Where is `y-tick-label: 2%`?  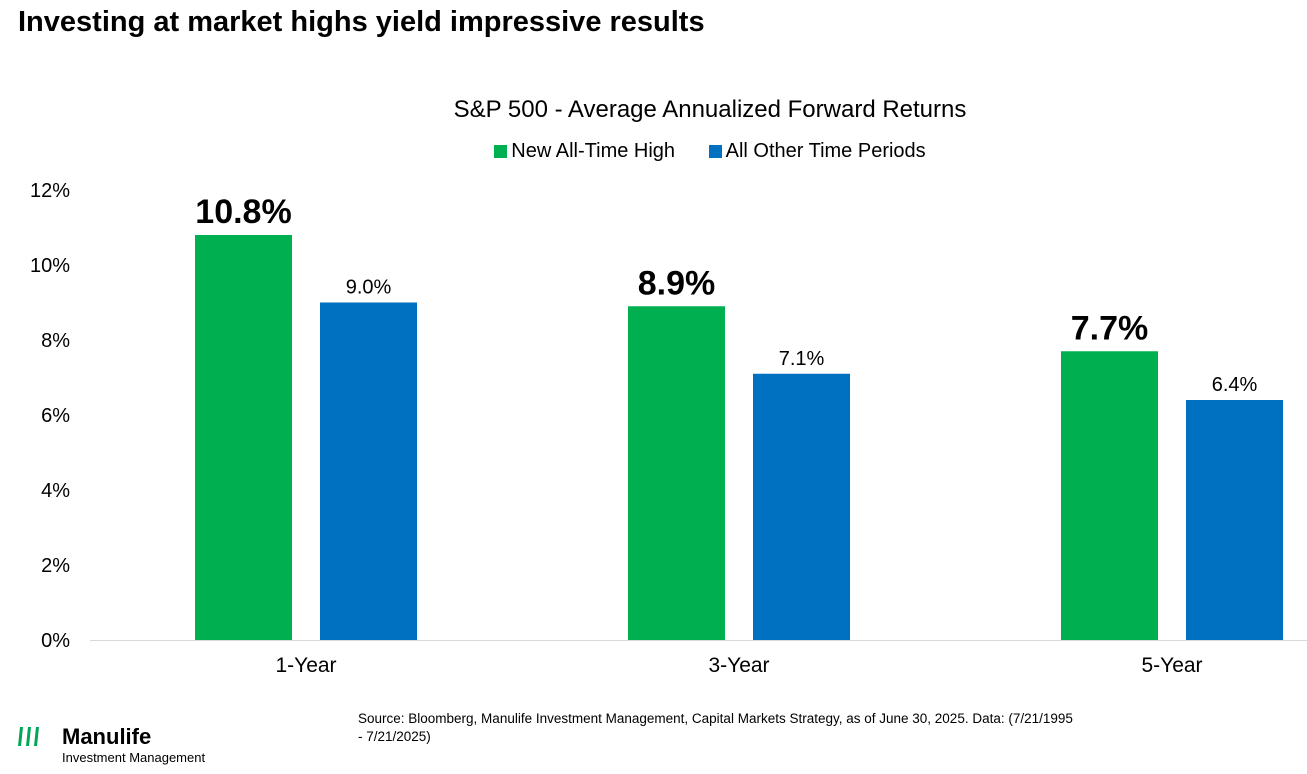 y-tick-label: 2% is located at coordinates (55, 566).